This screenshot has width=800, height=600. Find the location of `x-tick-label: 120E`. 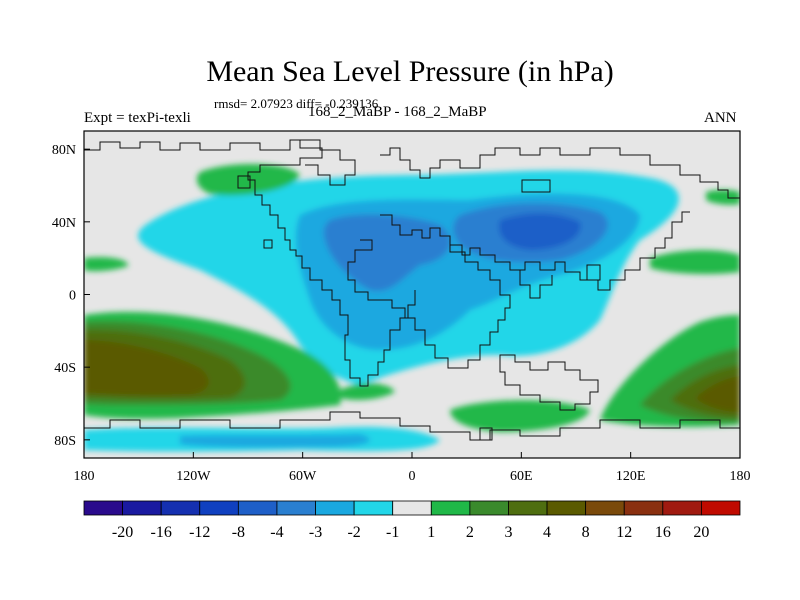

x-tick-label: 120E is located at coordinates (631, 476).